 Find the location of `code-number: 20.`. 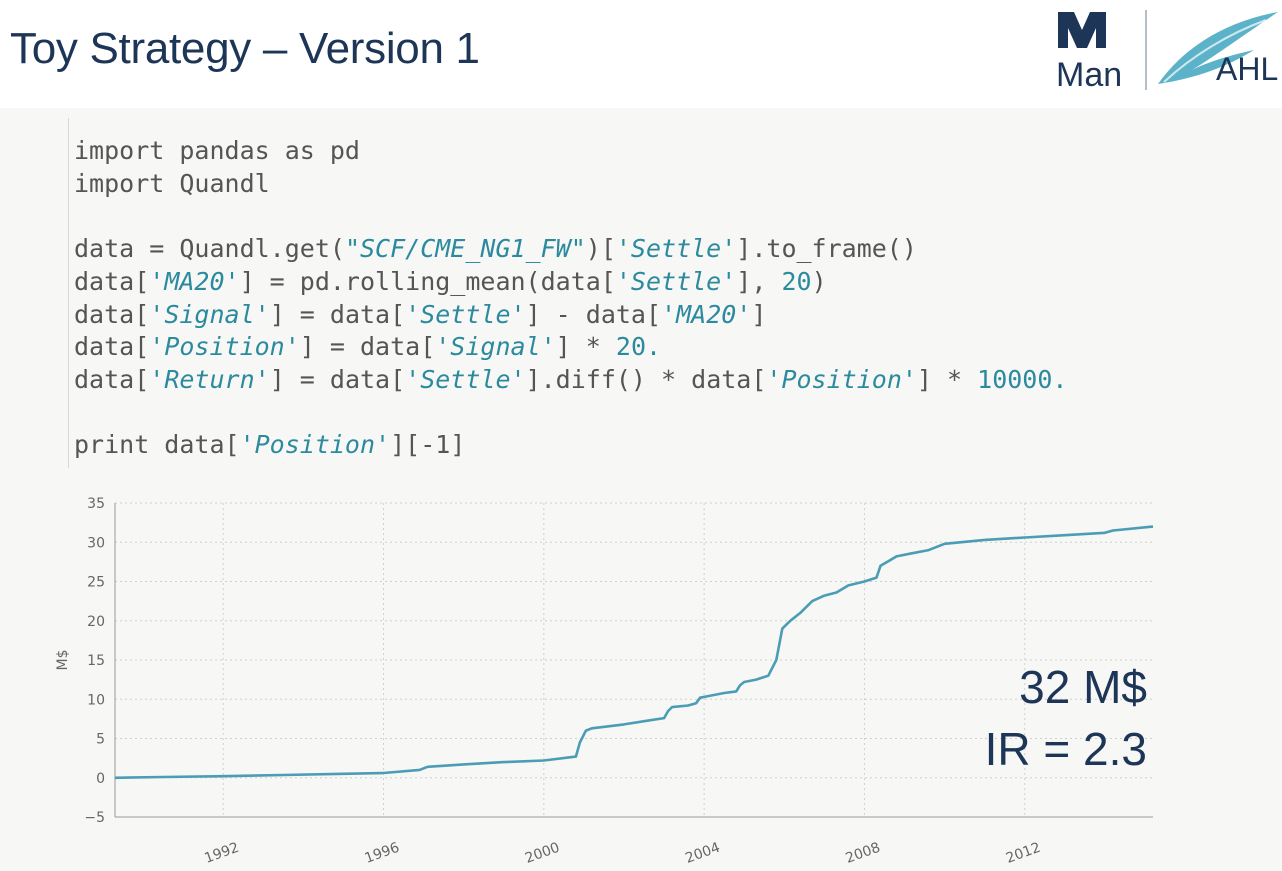

code-number: 20. is located at coordinates (638, 347).